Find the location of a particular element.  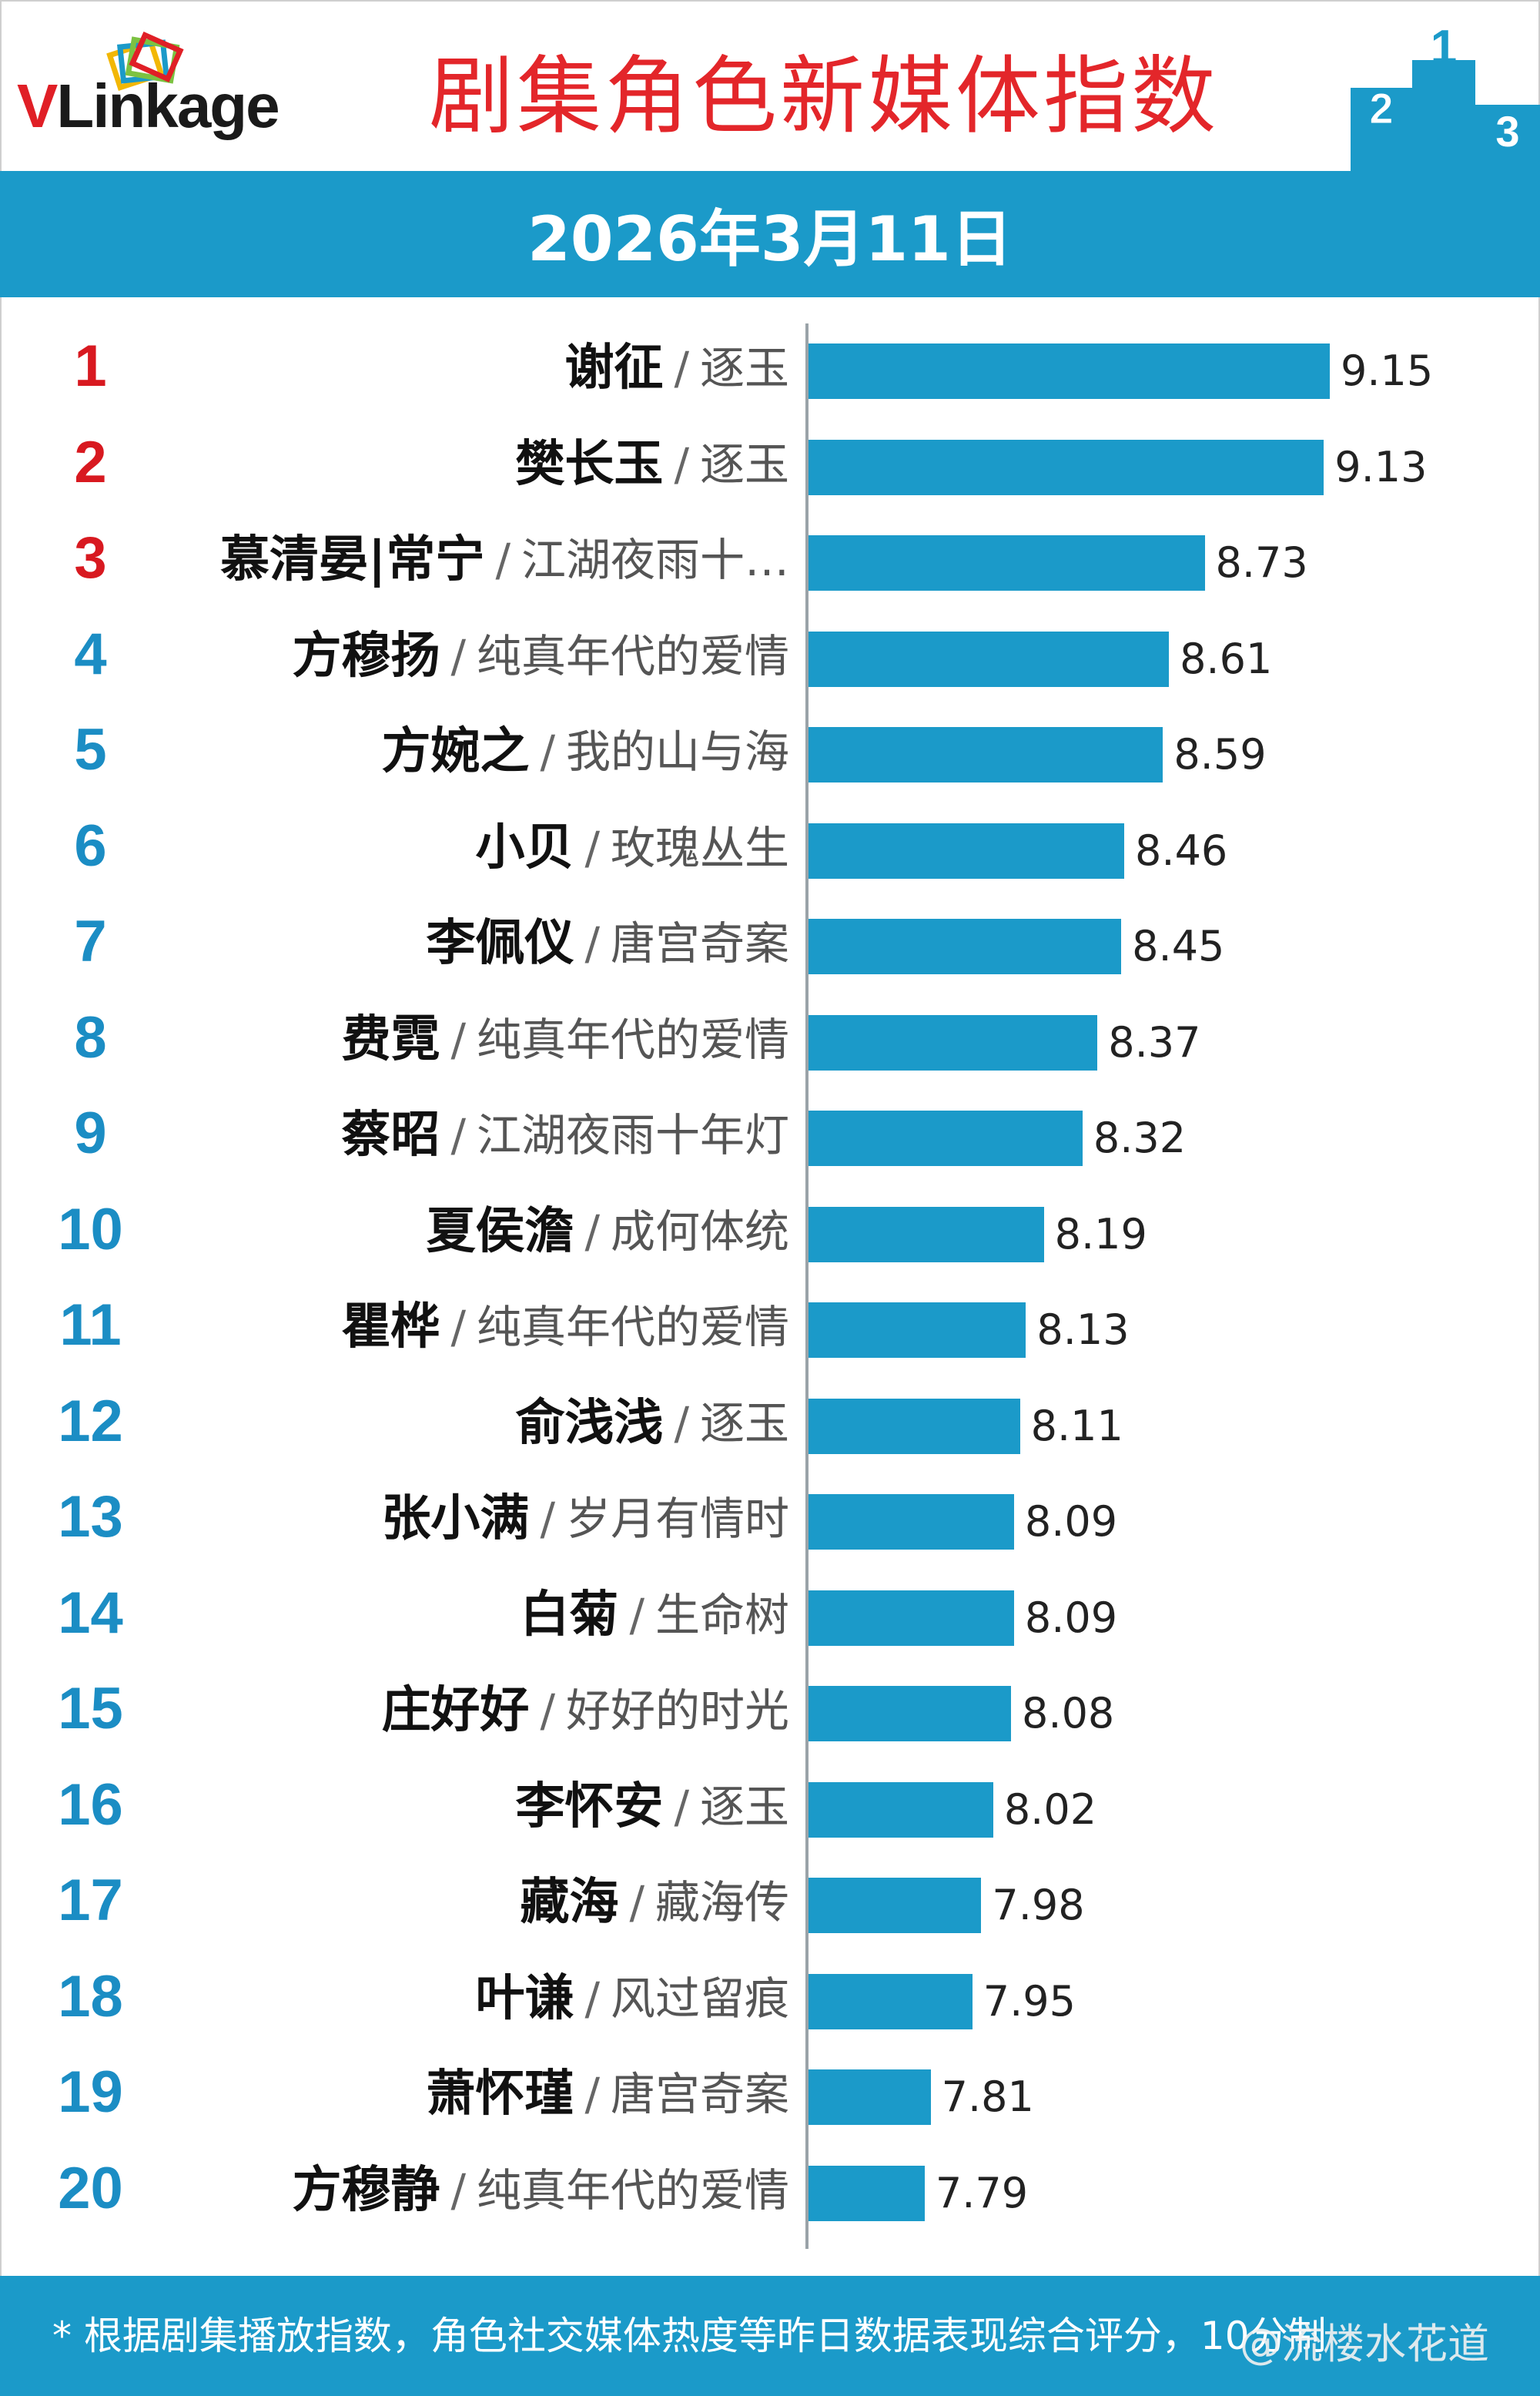

character-name: 叶谦 is located at coordinates (524, 1998).